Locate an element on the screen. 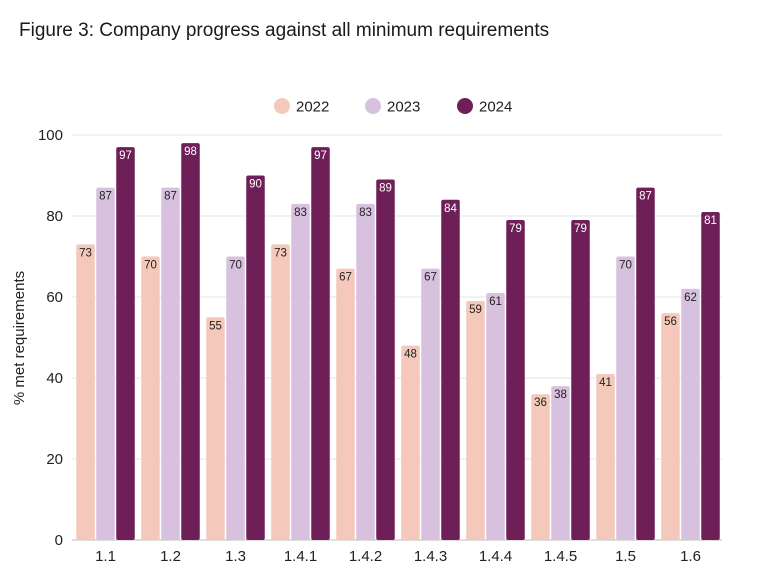 This screenshot has width=767, height=575. bar-2023-1.4.2 is located at coordinates (365, 371).